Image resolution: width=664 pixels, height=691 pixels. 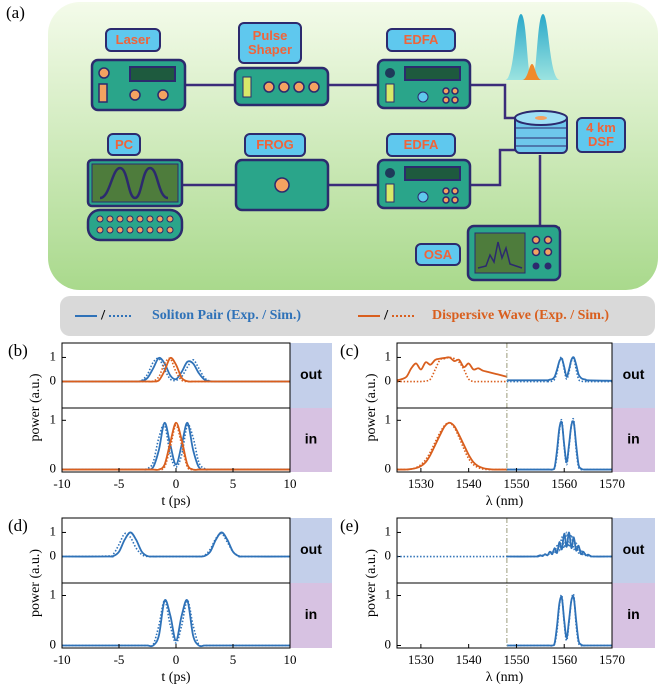 I want to click on node-label: FROG, so click(x=275, y=145).